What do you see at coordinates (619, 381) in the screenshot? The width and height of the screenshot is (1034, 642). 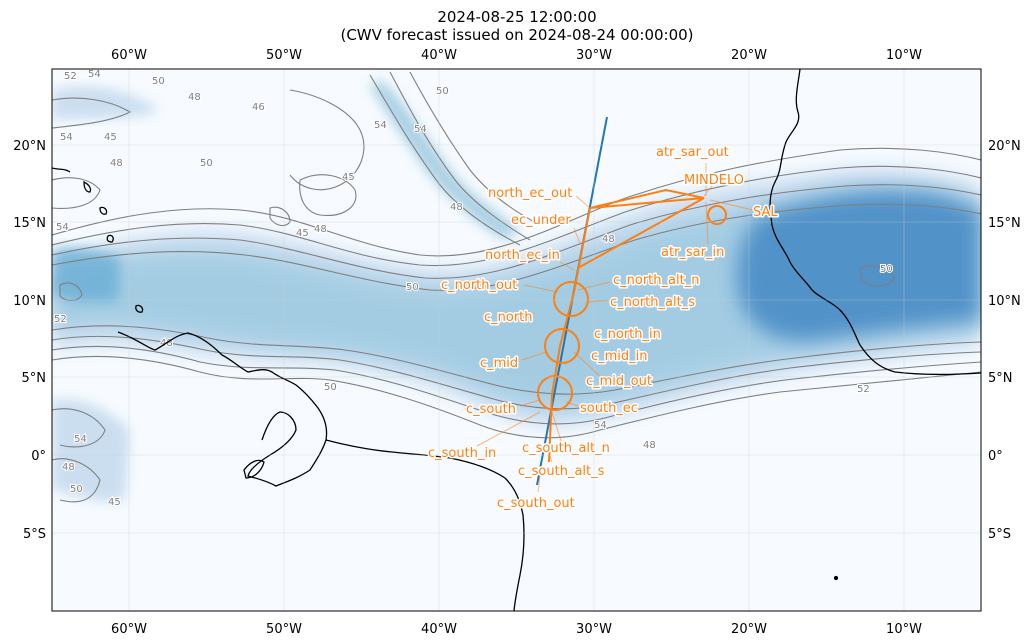 I see `label-c-mid-out: c_mid_out` at bounding box center [619, 381].